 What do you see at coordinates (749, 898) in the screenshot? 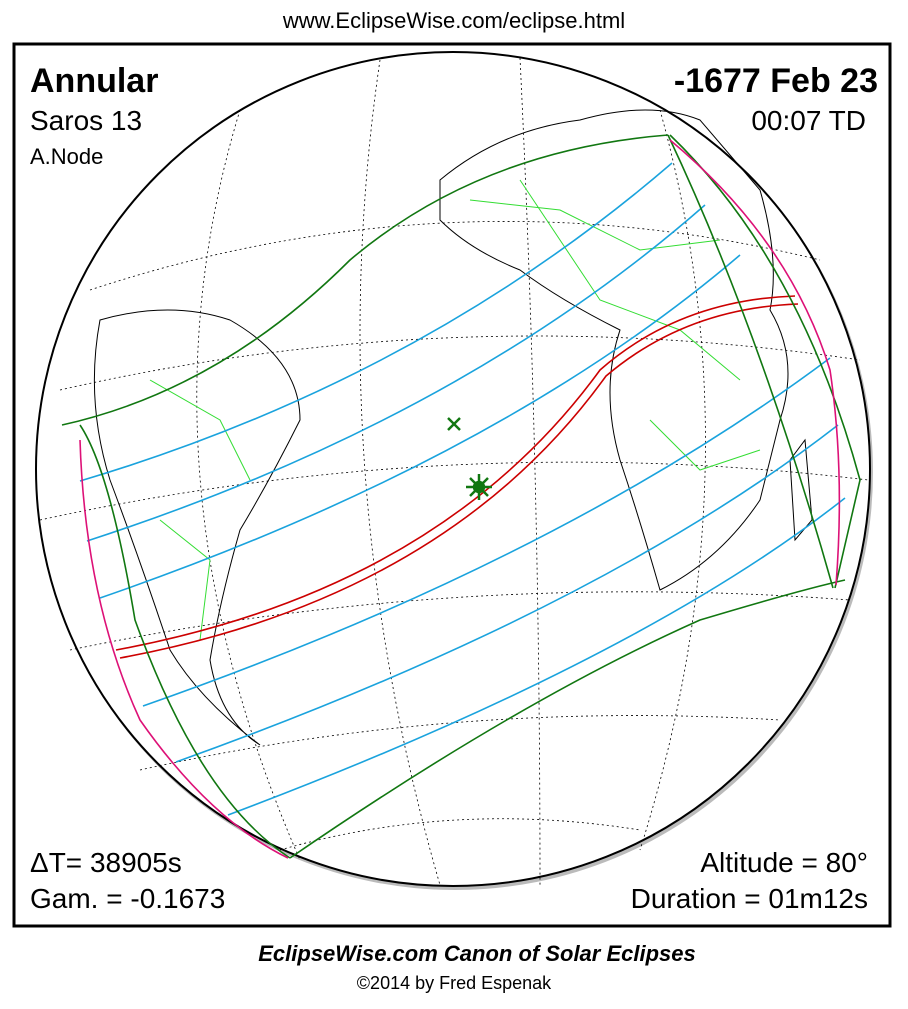
I see `duration: Duration = 01m12s` at bounding box center [749, 898].